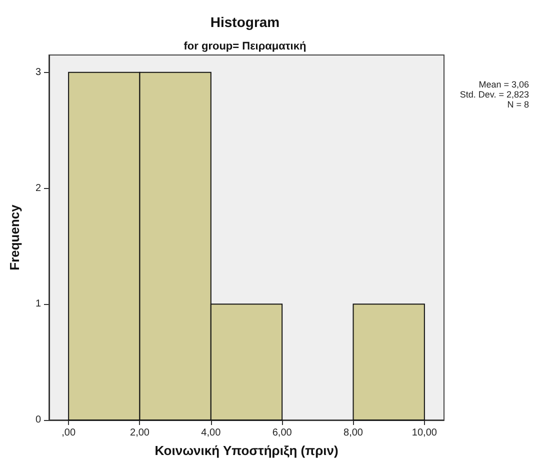  Describe the element at coordinates (38, 420) in the screenshot. I see `y-tick-label: 0` at that location.